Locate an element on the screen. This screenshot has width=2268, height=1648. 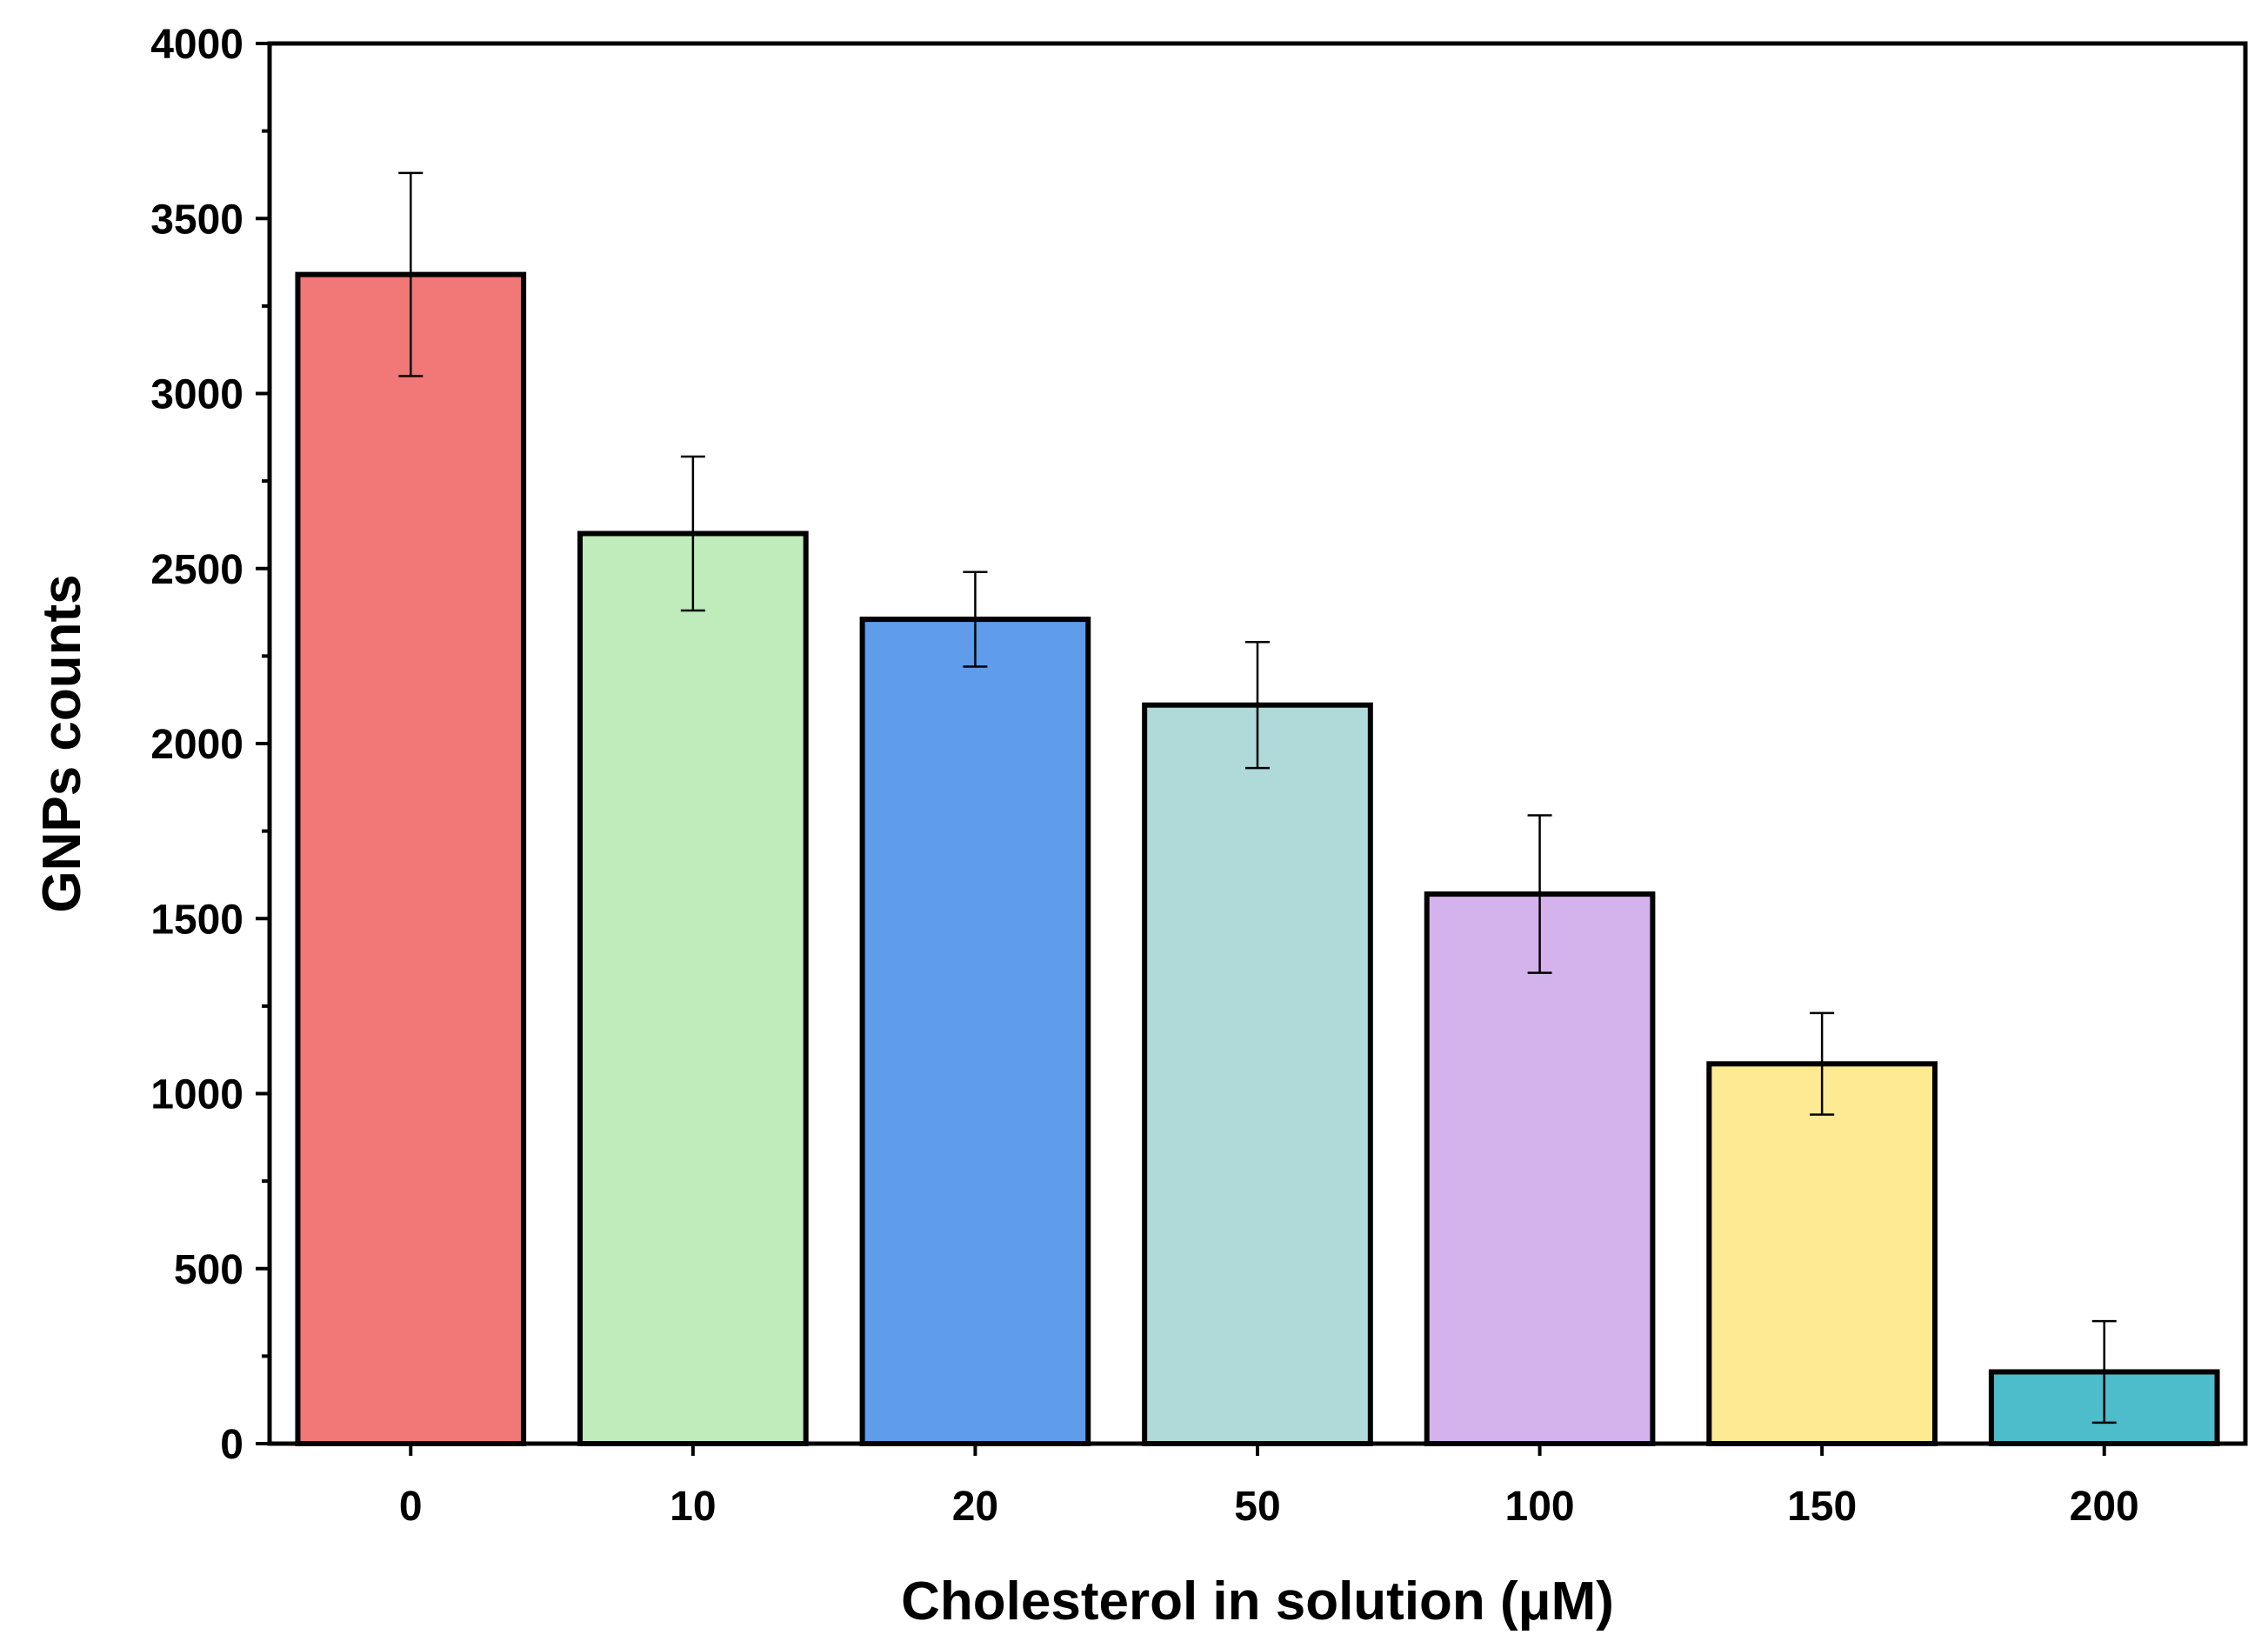
x-tick-label-0: 0 is located at coordinates (411, 1507).